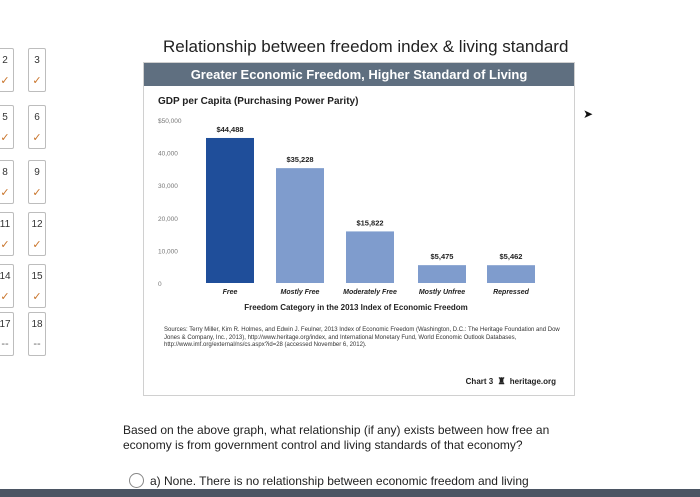  What do you see at coordinates (7, 182) in the screenshot?
I see `question-nav-item: 8 ✓` at bounding box center [7, 182].